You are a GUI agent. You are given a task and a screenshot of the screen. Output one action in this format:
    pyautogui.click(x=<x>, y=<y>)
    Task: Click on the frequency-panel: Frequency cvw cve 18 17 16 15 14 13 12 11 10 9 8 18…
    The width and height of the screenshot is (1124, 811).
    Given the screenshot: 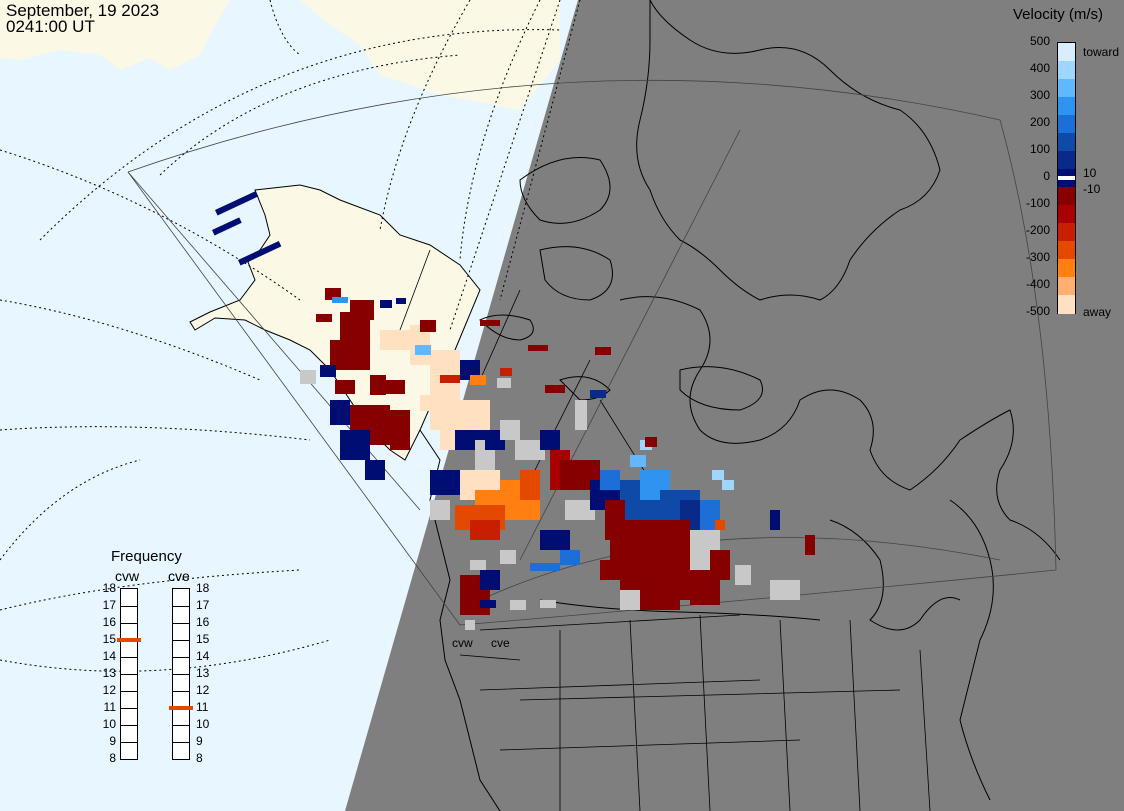 What is the action you would take?
    pyautogui.click(x=158, y=658)
    